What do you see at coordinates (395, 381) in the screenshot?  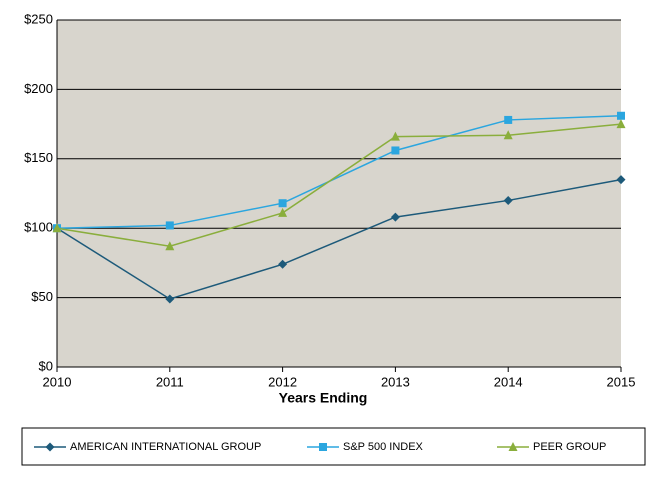 I see `x-tick-label: 2013` at bounding box center [395, 381].